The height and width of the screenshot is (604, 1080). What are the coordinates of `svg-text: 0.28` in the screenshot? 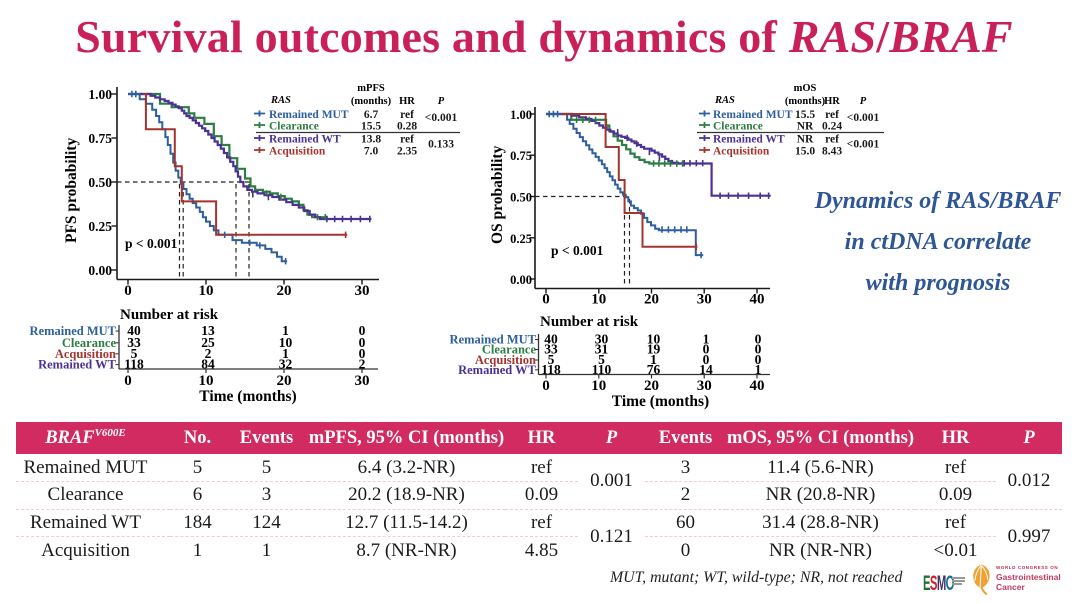 It's located at (407, 127).